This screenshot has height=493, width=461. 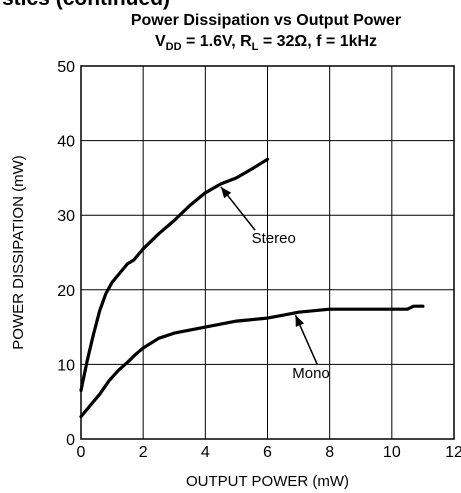 What do you see at coordinates (66, 67) in the screenshot?
I see `y-tick-label-50: 50` at bounding box center [66, 67].